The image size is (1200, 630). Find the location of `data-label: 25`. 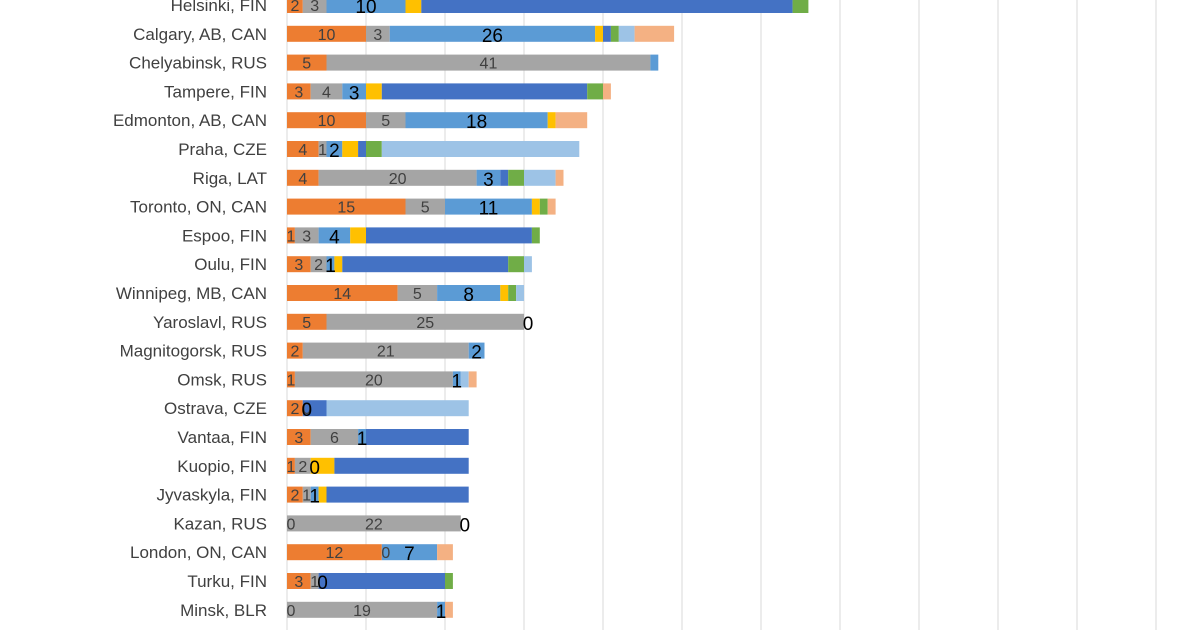

data-label: 25 is located at coordinates (425, 323).